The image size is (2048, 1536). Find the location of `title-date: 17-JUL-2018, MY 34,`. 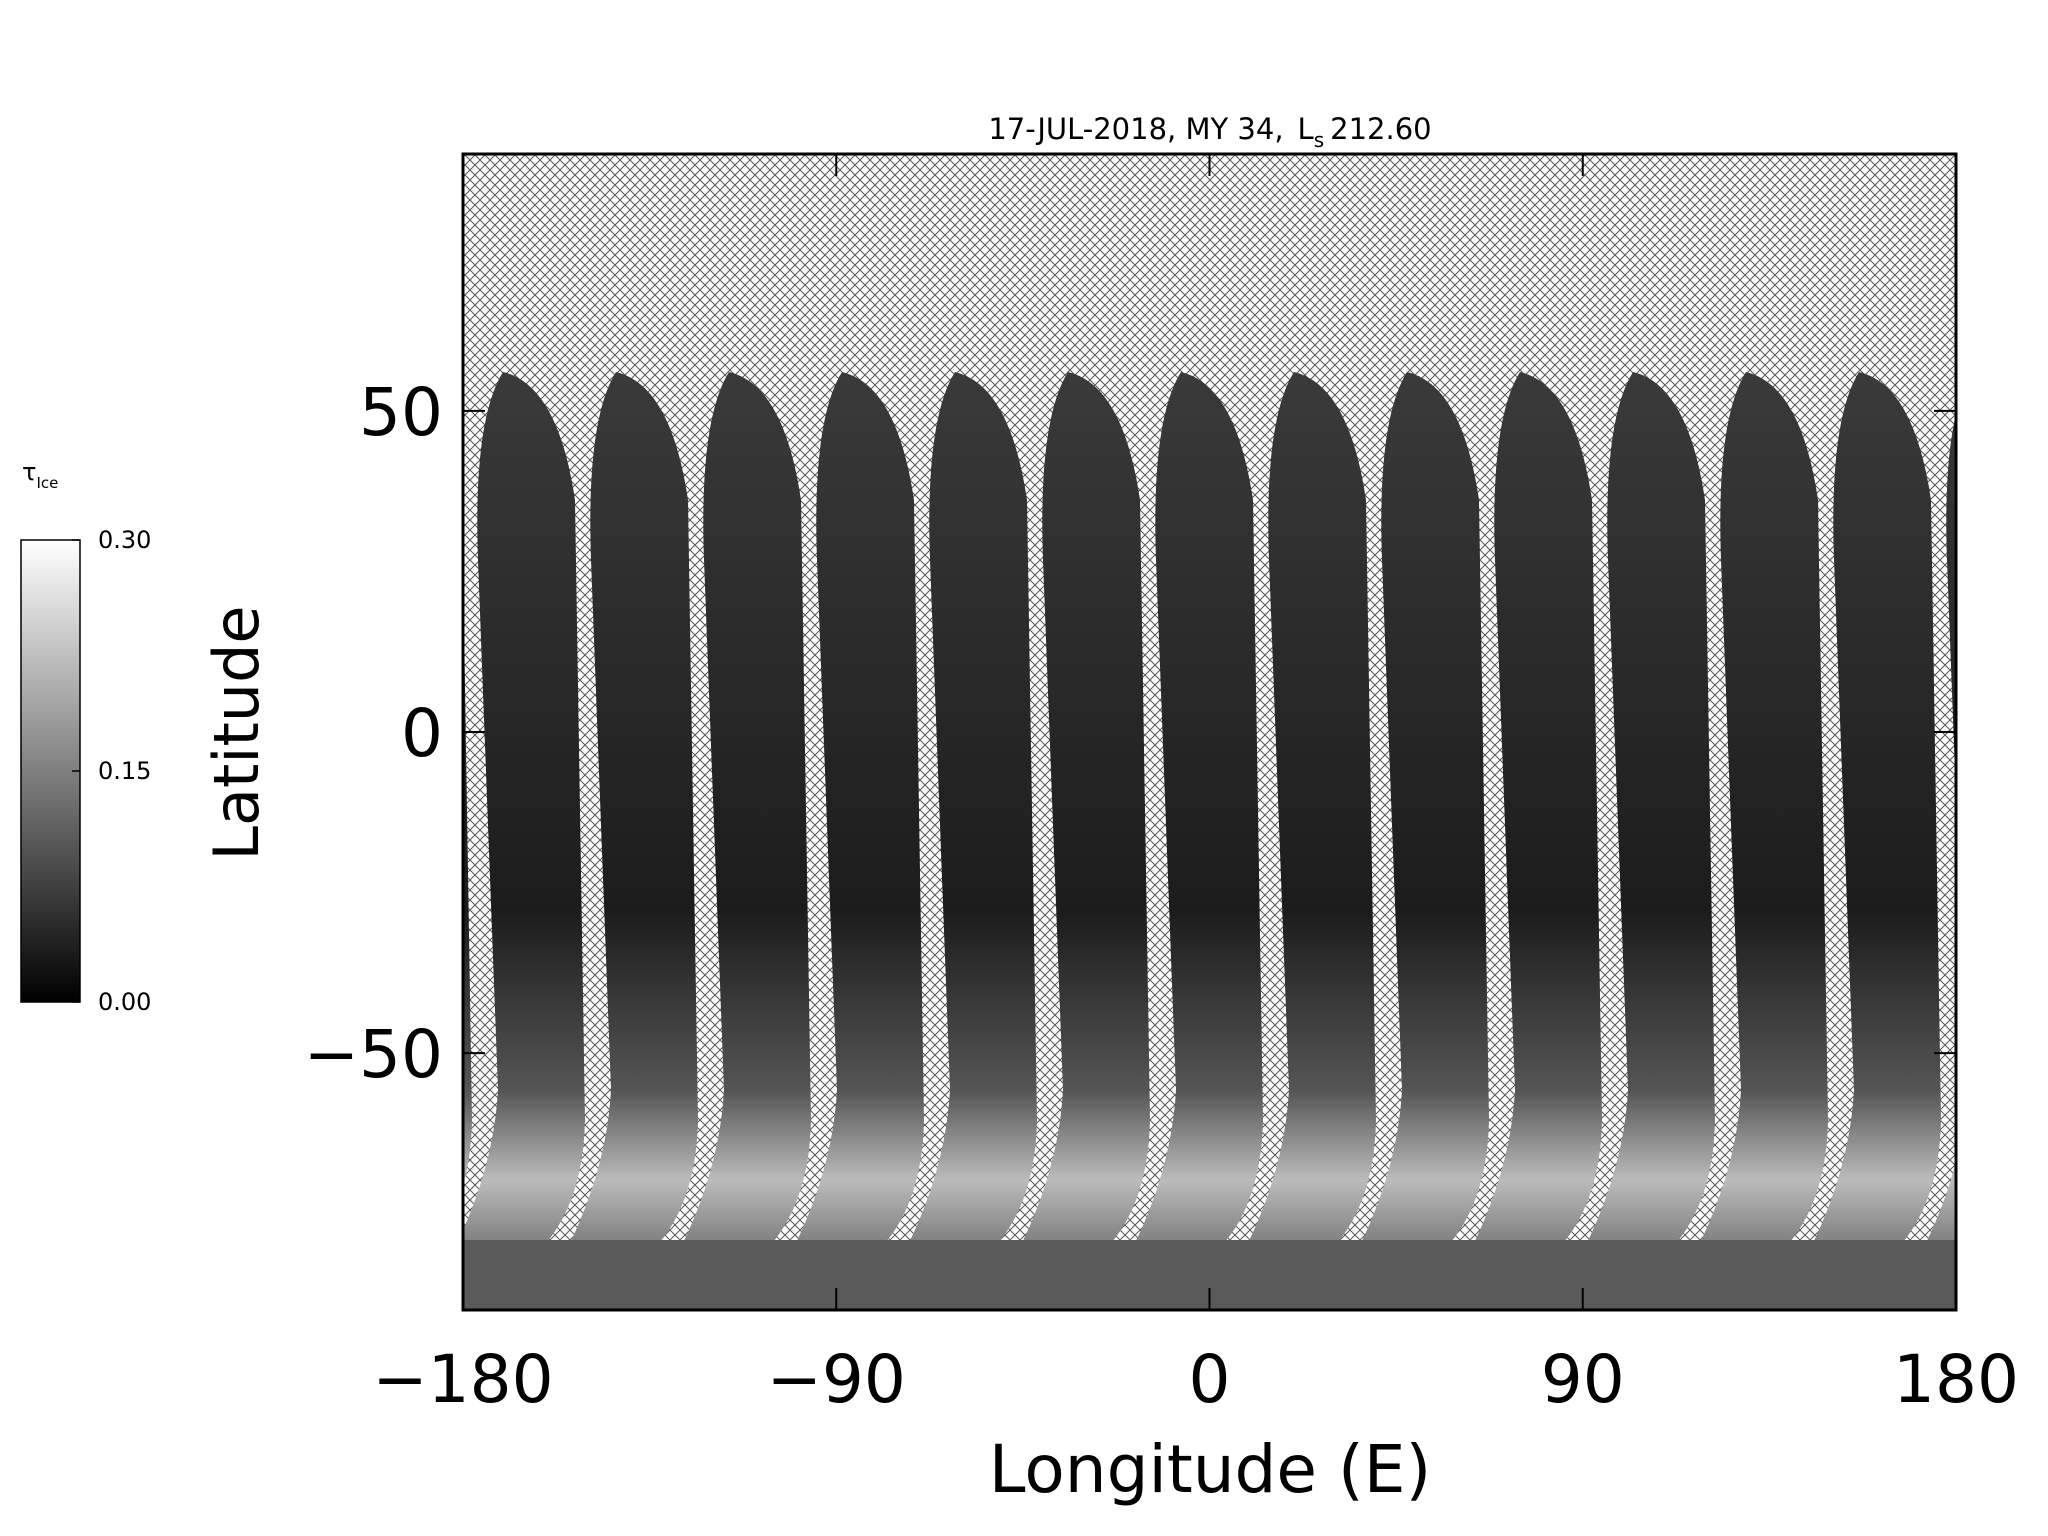

title-date: 17-JUL-2018, MY 34, is located at coordinates (1135, 129).